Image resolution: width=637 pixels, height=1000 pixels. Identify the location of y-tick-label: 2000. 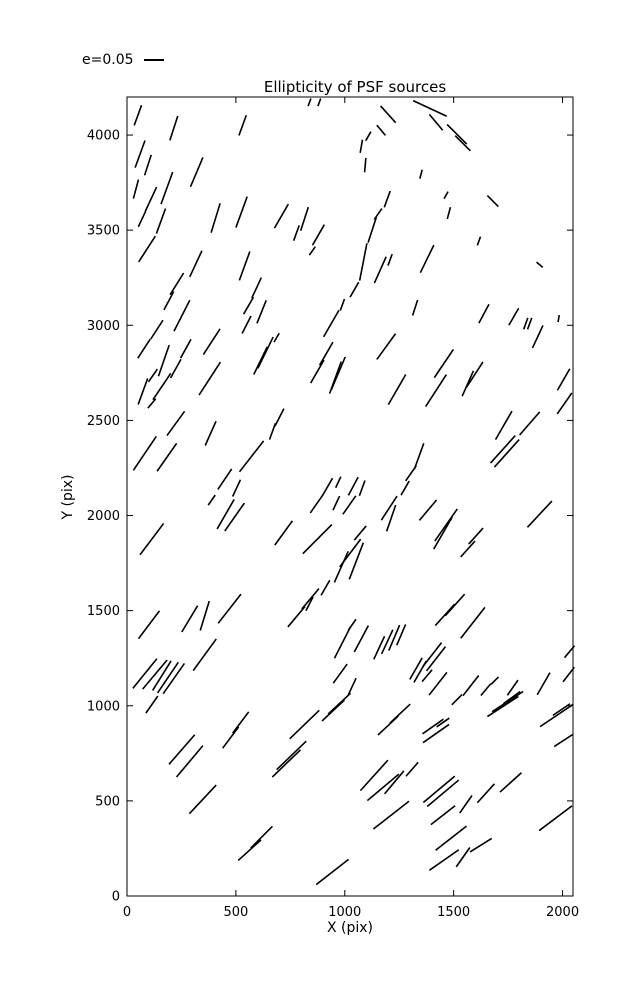
(103, 516).